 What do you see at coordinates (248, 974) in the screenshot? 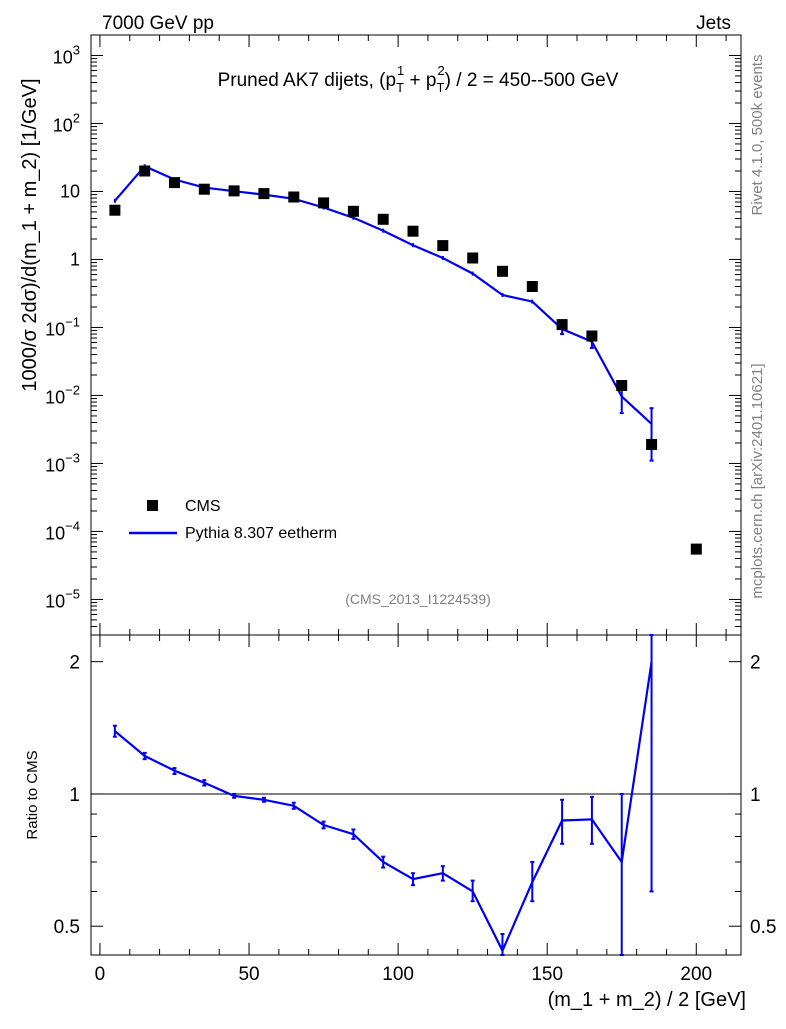
I see `x-tick-label: 50` at bounding box center [248, 974].